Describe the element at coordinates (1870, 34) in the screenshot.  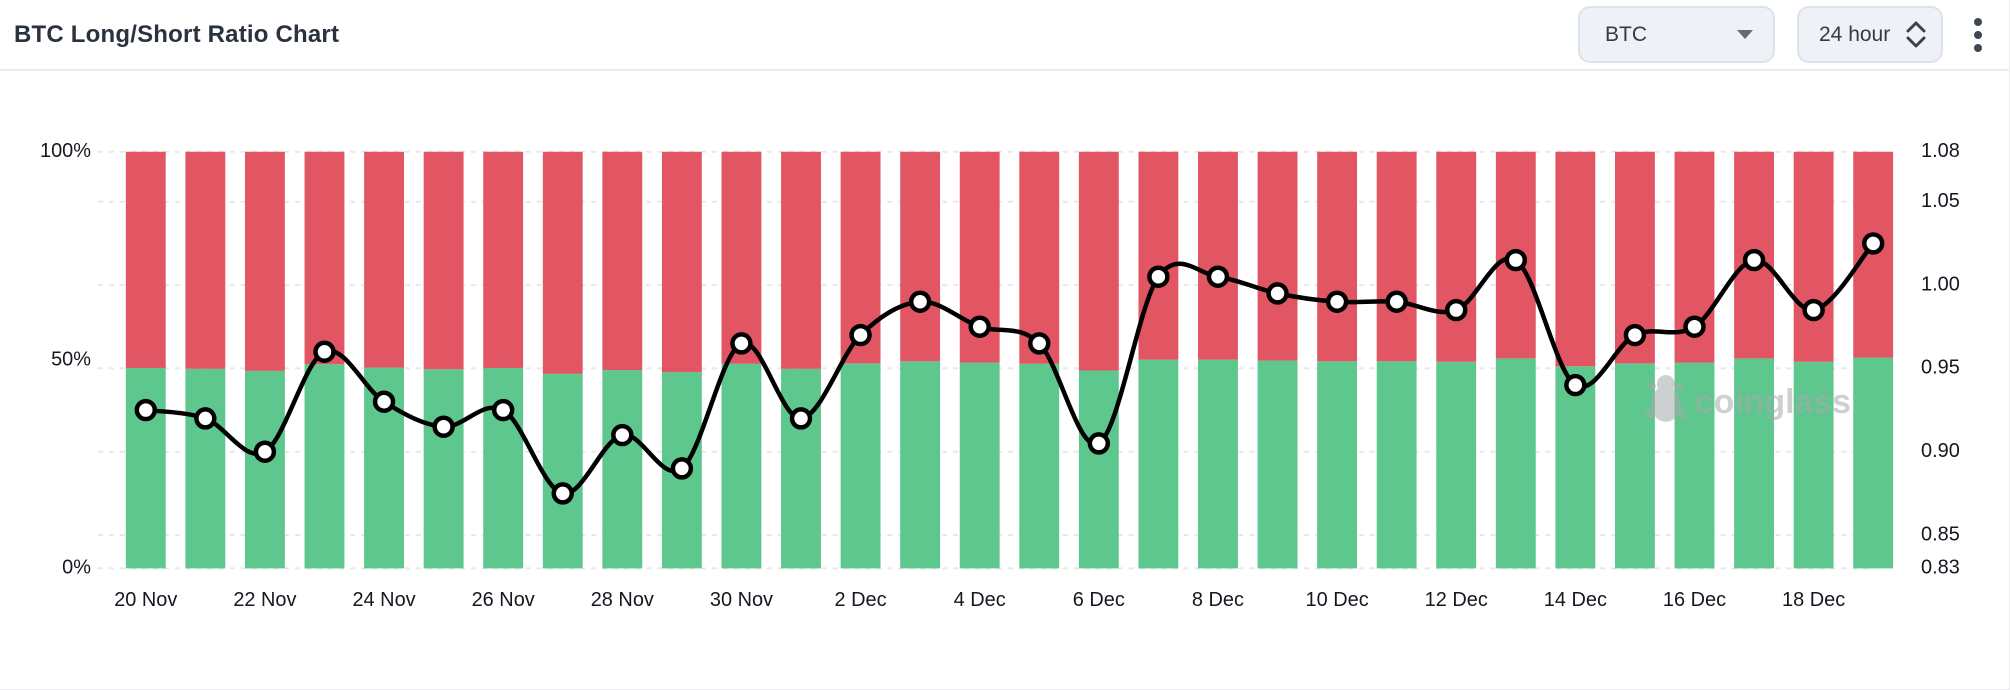
I see `interval-select: 24 hour` at that location.